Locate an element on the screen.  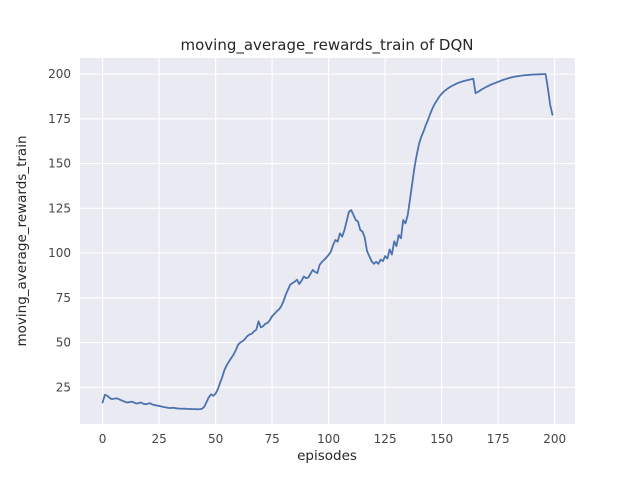
x-axis-label: episodes is located at coordinates (327, 456).